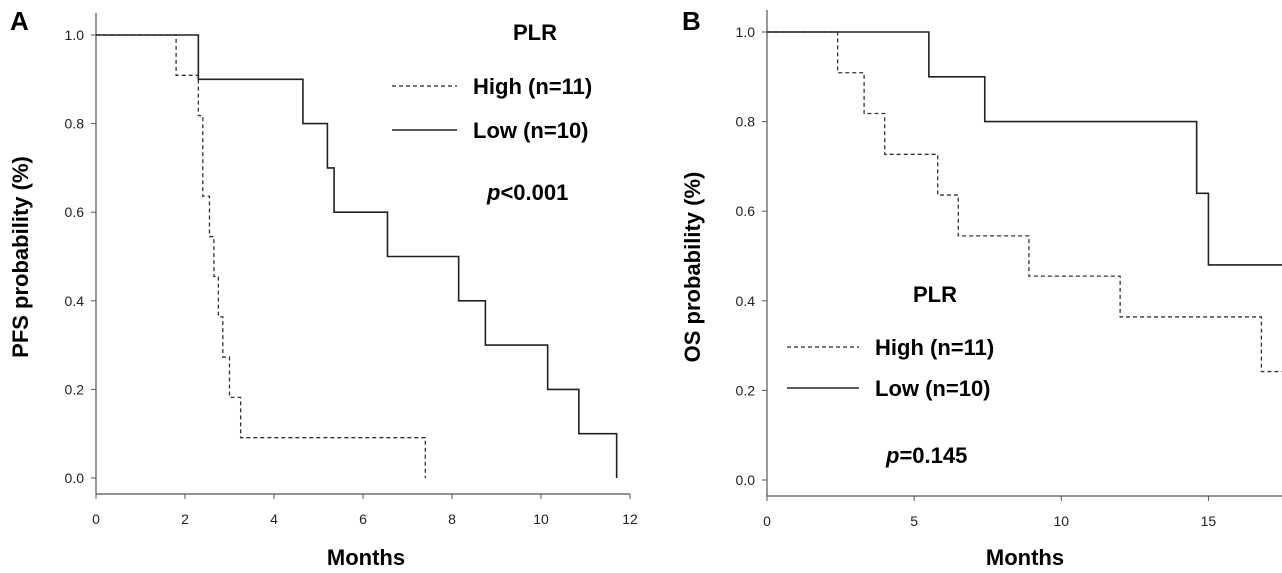 This screenshot has width=1282, height=573. Describe the element at coordinates (933, 455) in the screenshot. I see `p-value-text: =0.145` at that location.